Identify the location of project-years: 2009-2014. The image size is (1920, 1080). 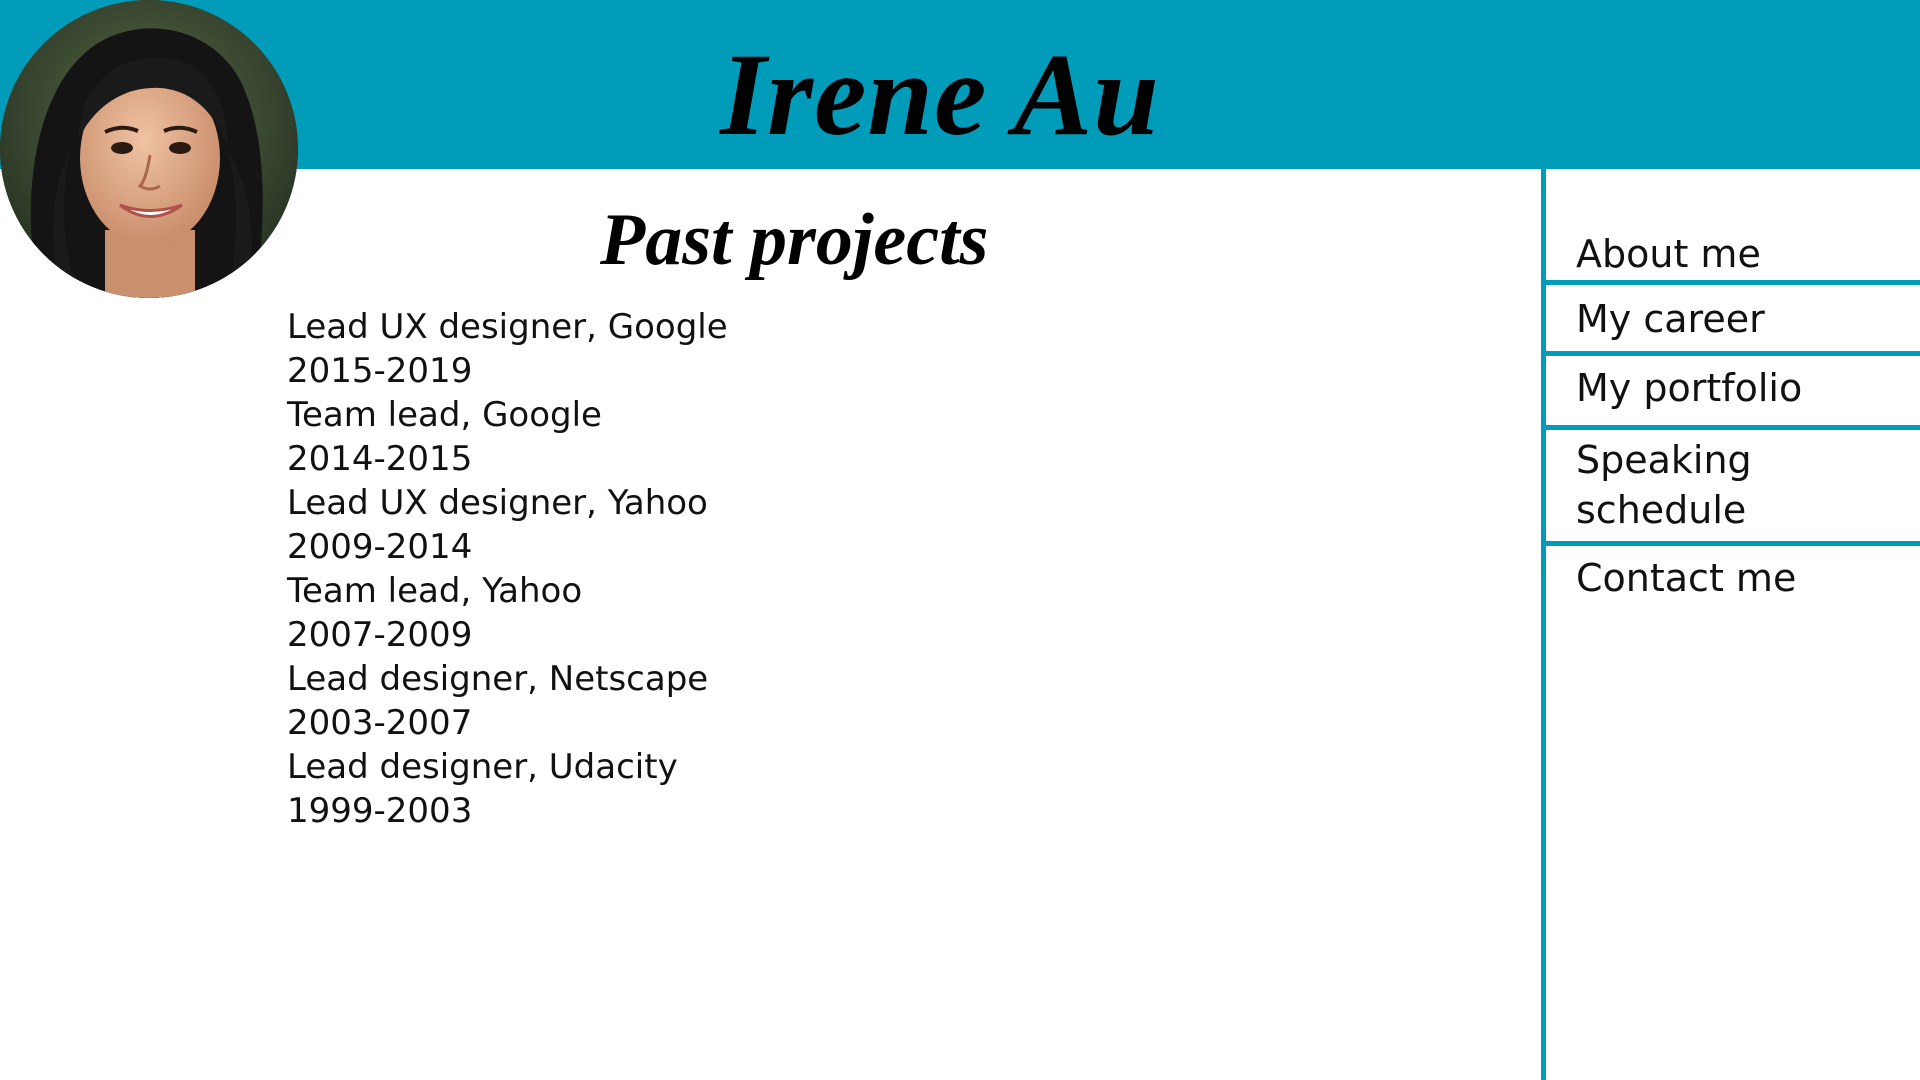
(380, 547).